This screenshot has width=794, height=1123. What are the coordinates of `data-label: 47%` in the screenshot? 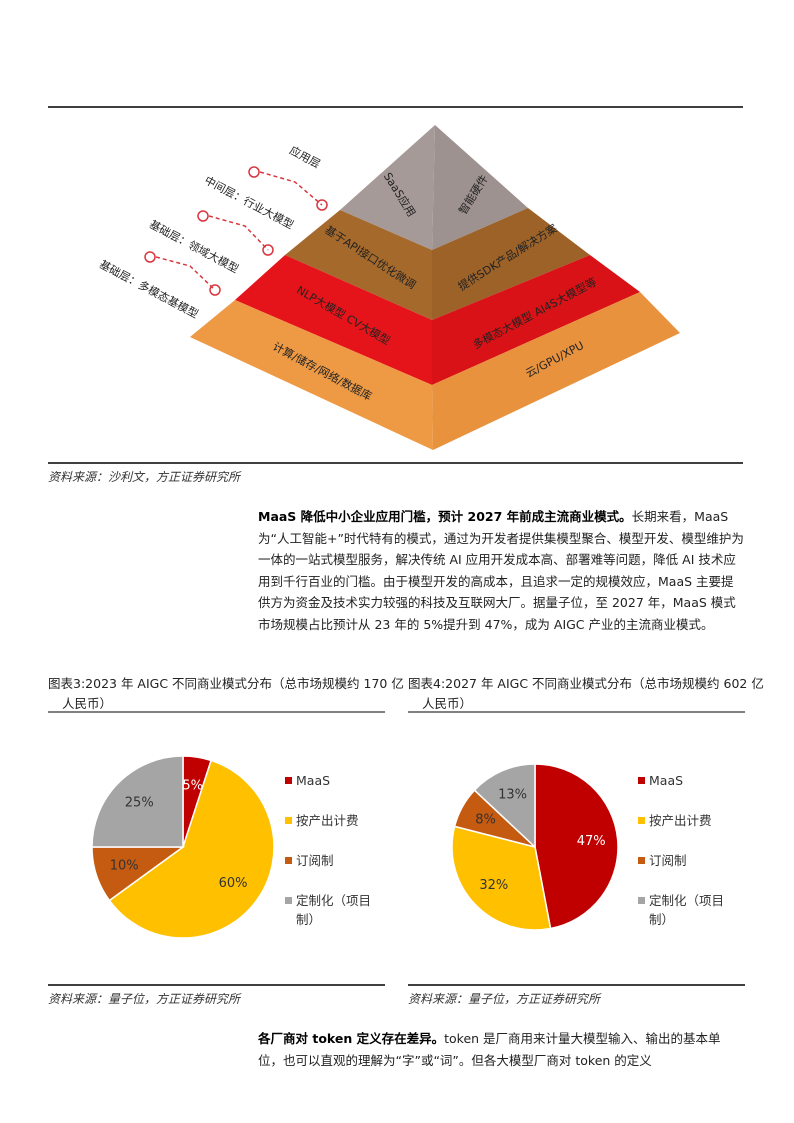 It's located at (591, 841).